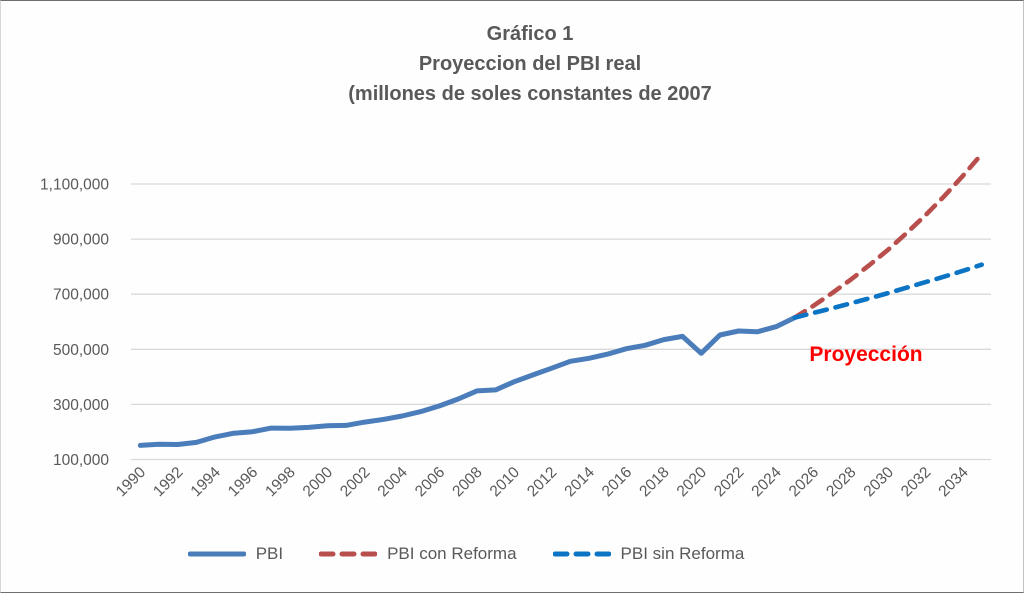  Describe the element at coordinates (729, 482) in the screenshot. I see `x-tick-label: 2022` at that location.